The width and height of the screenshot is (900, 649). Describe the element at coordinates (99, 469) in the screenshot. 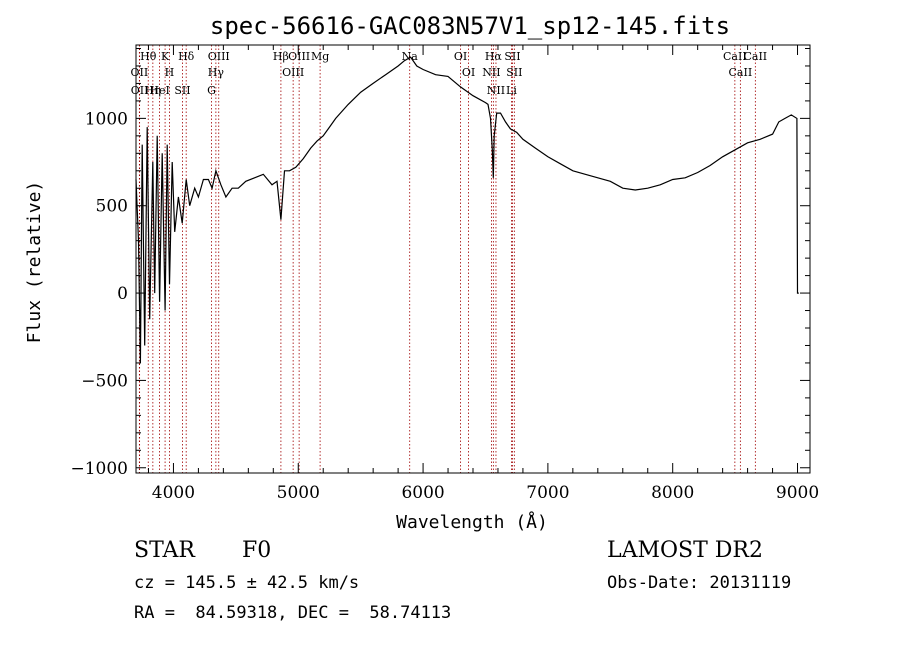

I see `y-tick-label: −1000` at that location.